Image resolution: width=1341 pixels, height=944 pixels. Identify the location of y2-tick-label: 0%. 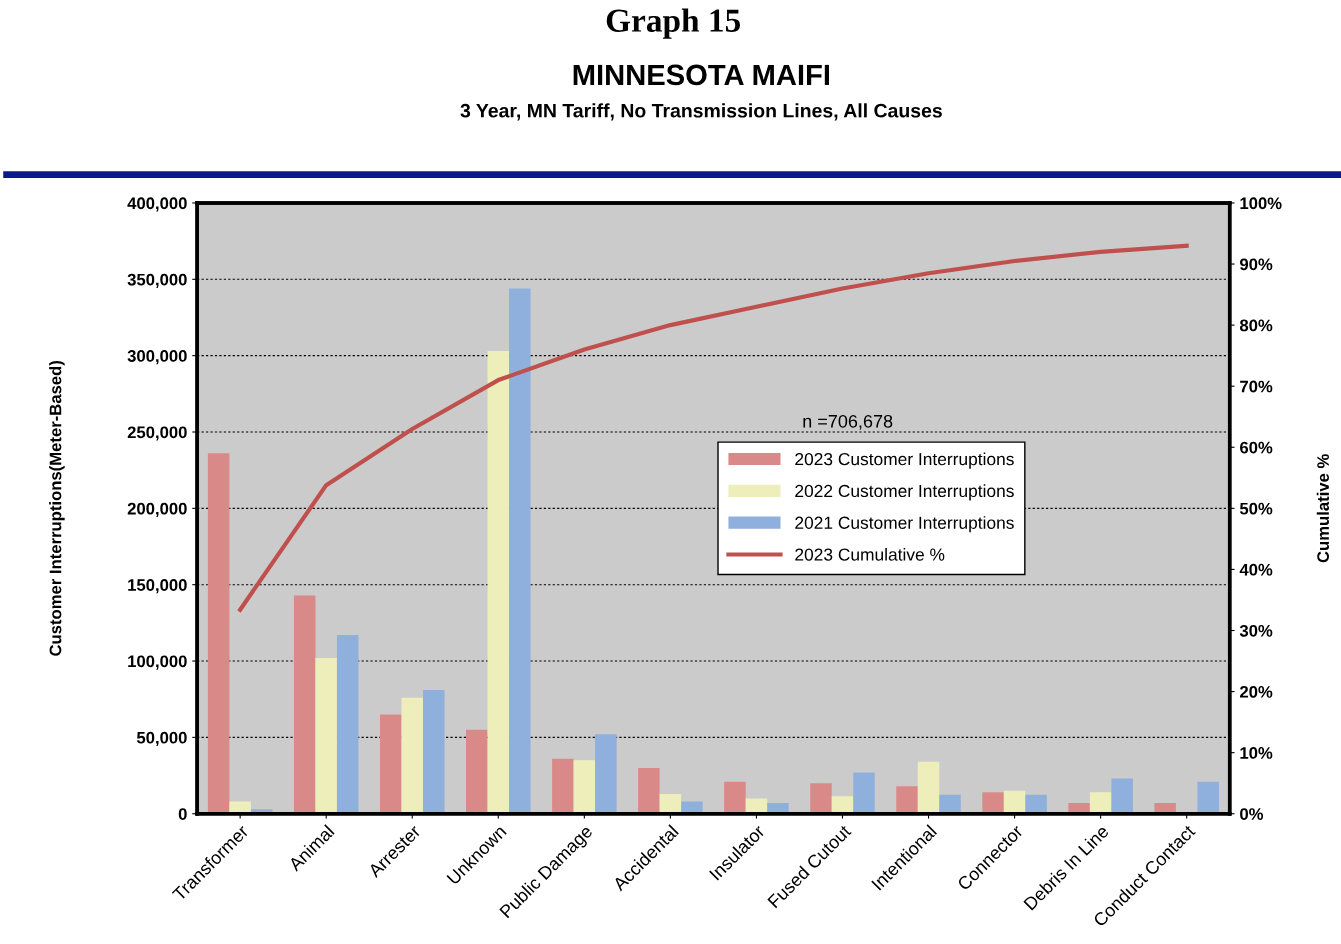
(1252, 814).